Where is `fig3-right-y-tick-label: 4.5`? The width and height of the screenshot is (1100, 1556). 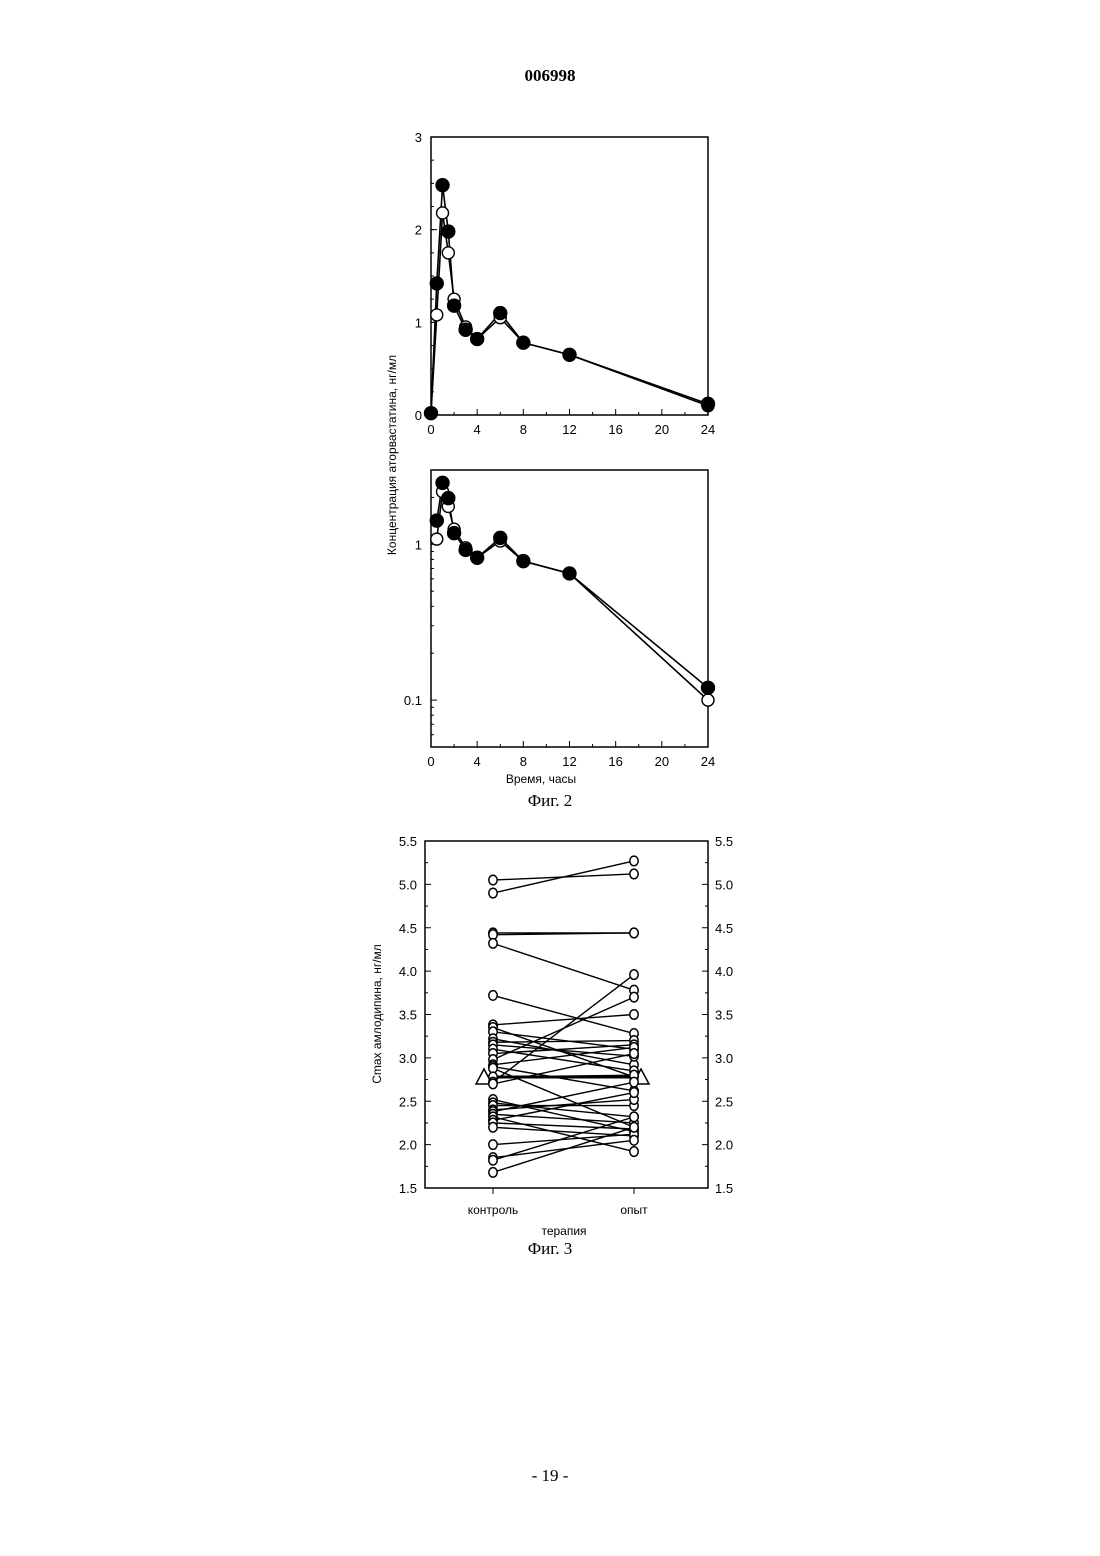 fig3-right-y-tick-label: 4.5 is located at coordinates (724, 928).